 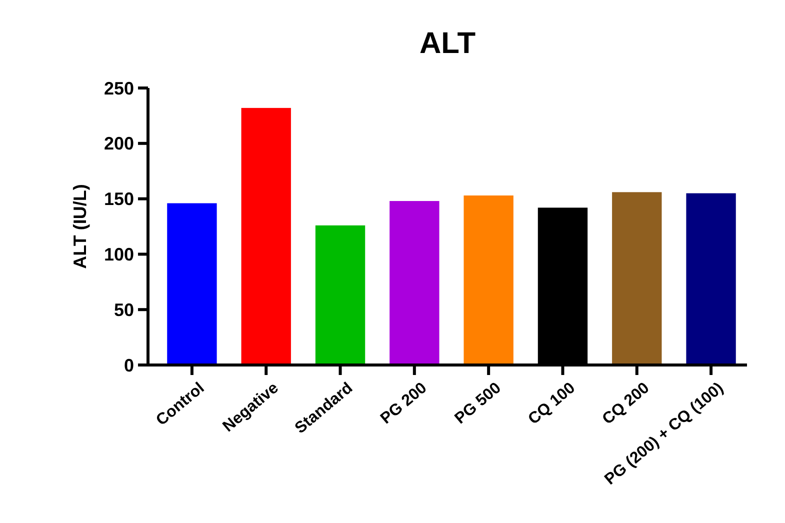 What do you see at coordinates (119, 88) in the screenshot?
I see `y-tick-label: 250` at bounding box center [119, 88].